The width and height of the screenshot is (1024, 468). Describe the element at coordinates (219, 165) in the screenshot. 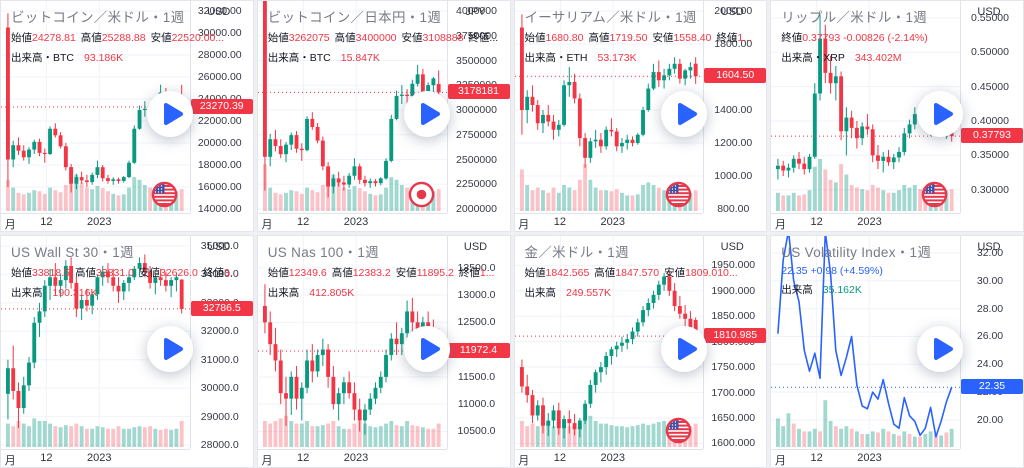

I see `y-axis-tick: 18000.00` at that location.